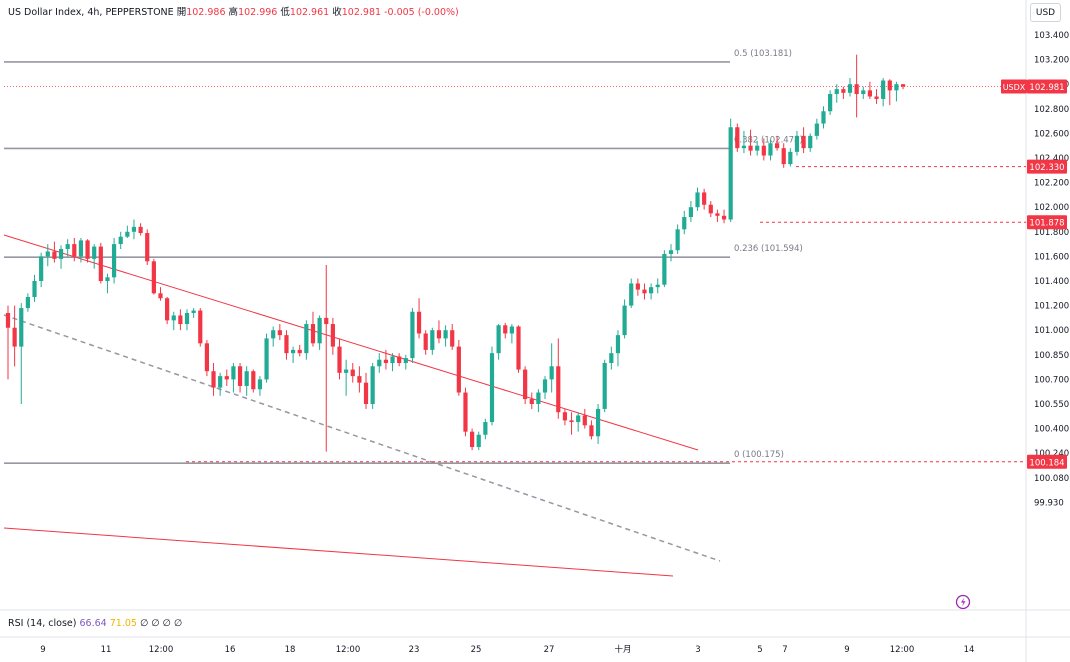 The image size is (1070, 662). I want to click on lightning-bolt, so click(963, 602).